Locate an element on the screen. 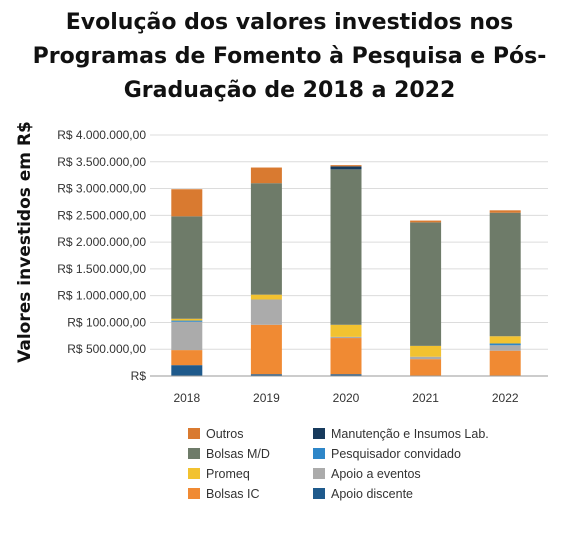  y-tick-label: R$ 1.000.000,00 is located at coordinates (101, 296).